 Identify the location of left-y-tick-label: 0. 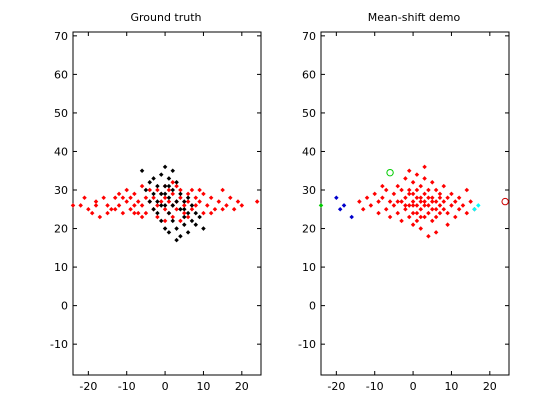
(64, 306).